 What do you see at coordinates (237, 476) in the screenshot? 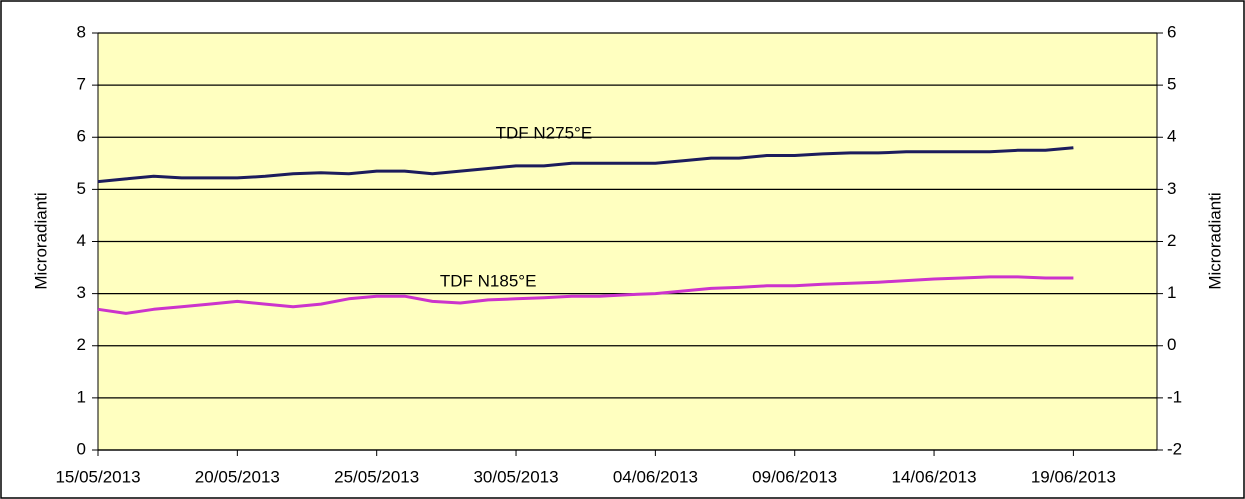
I see `x-tick-label: 20/05/2013` at bounding box center [237, 476].